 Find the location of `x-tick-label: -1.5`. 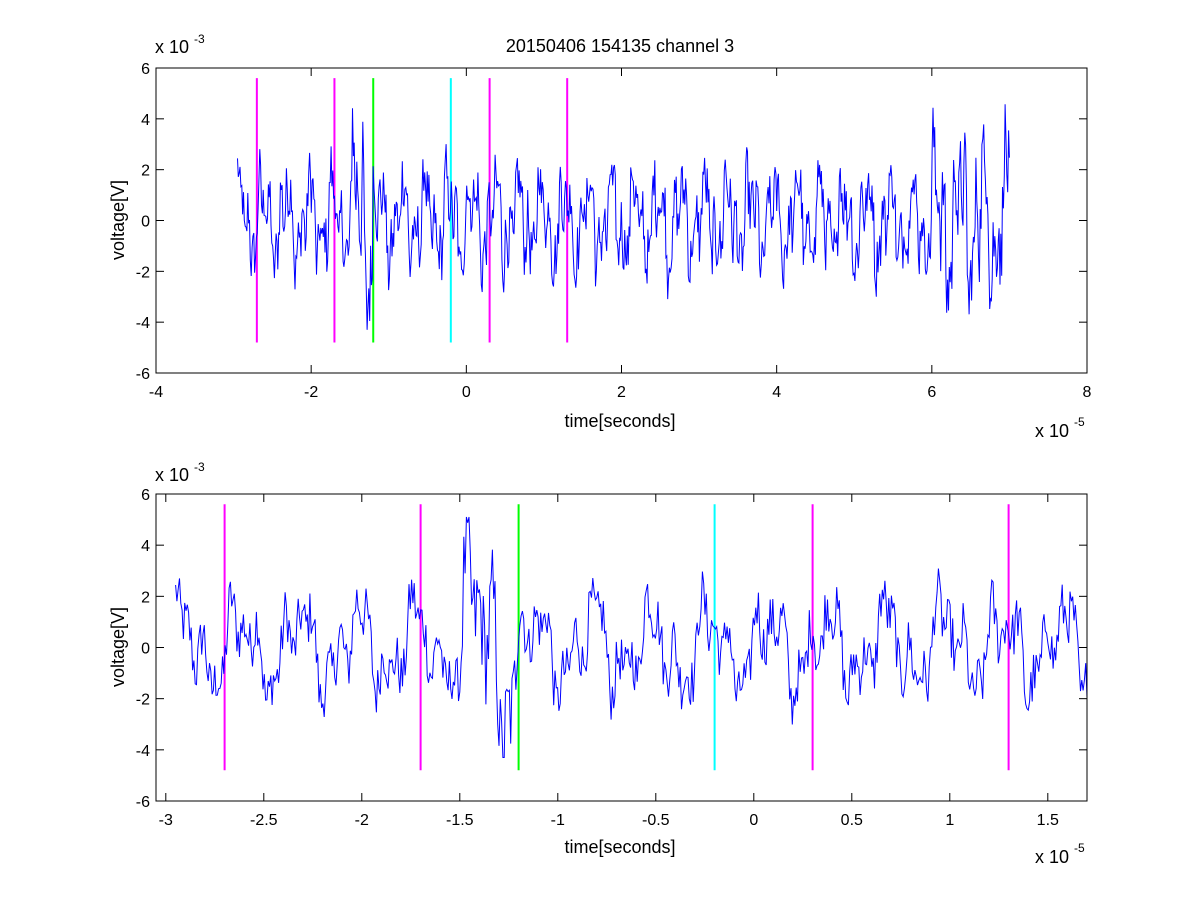

x-tick-label: -1.5 is located at coordinates (460, 820).